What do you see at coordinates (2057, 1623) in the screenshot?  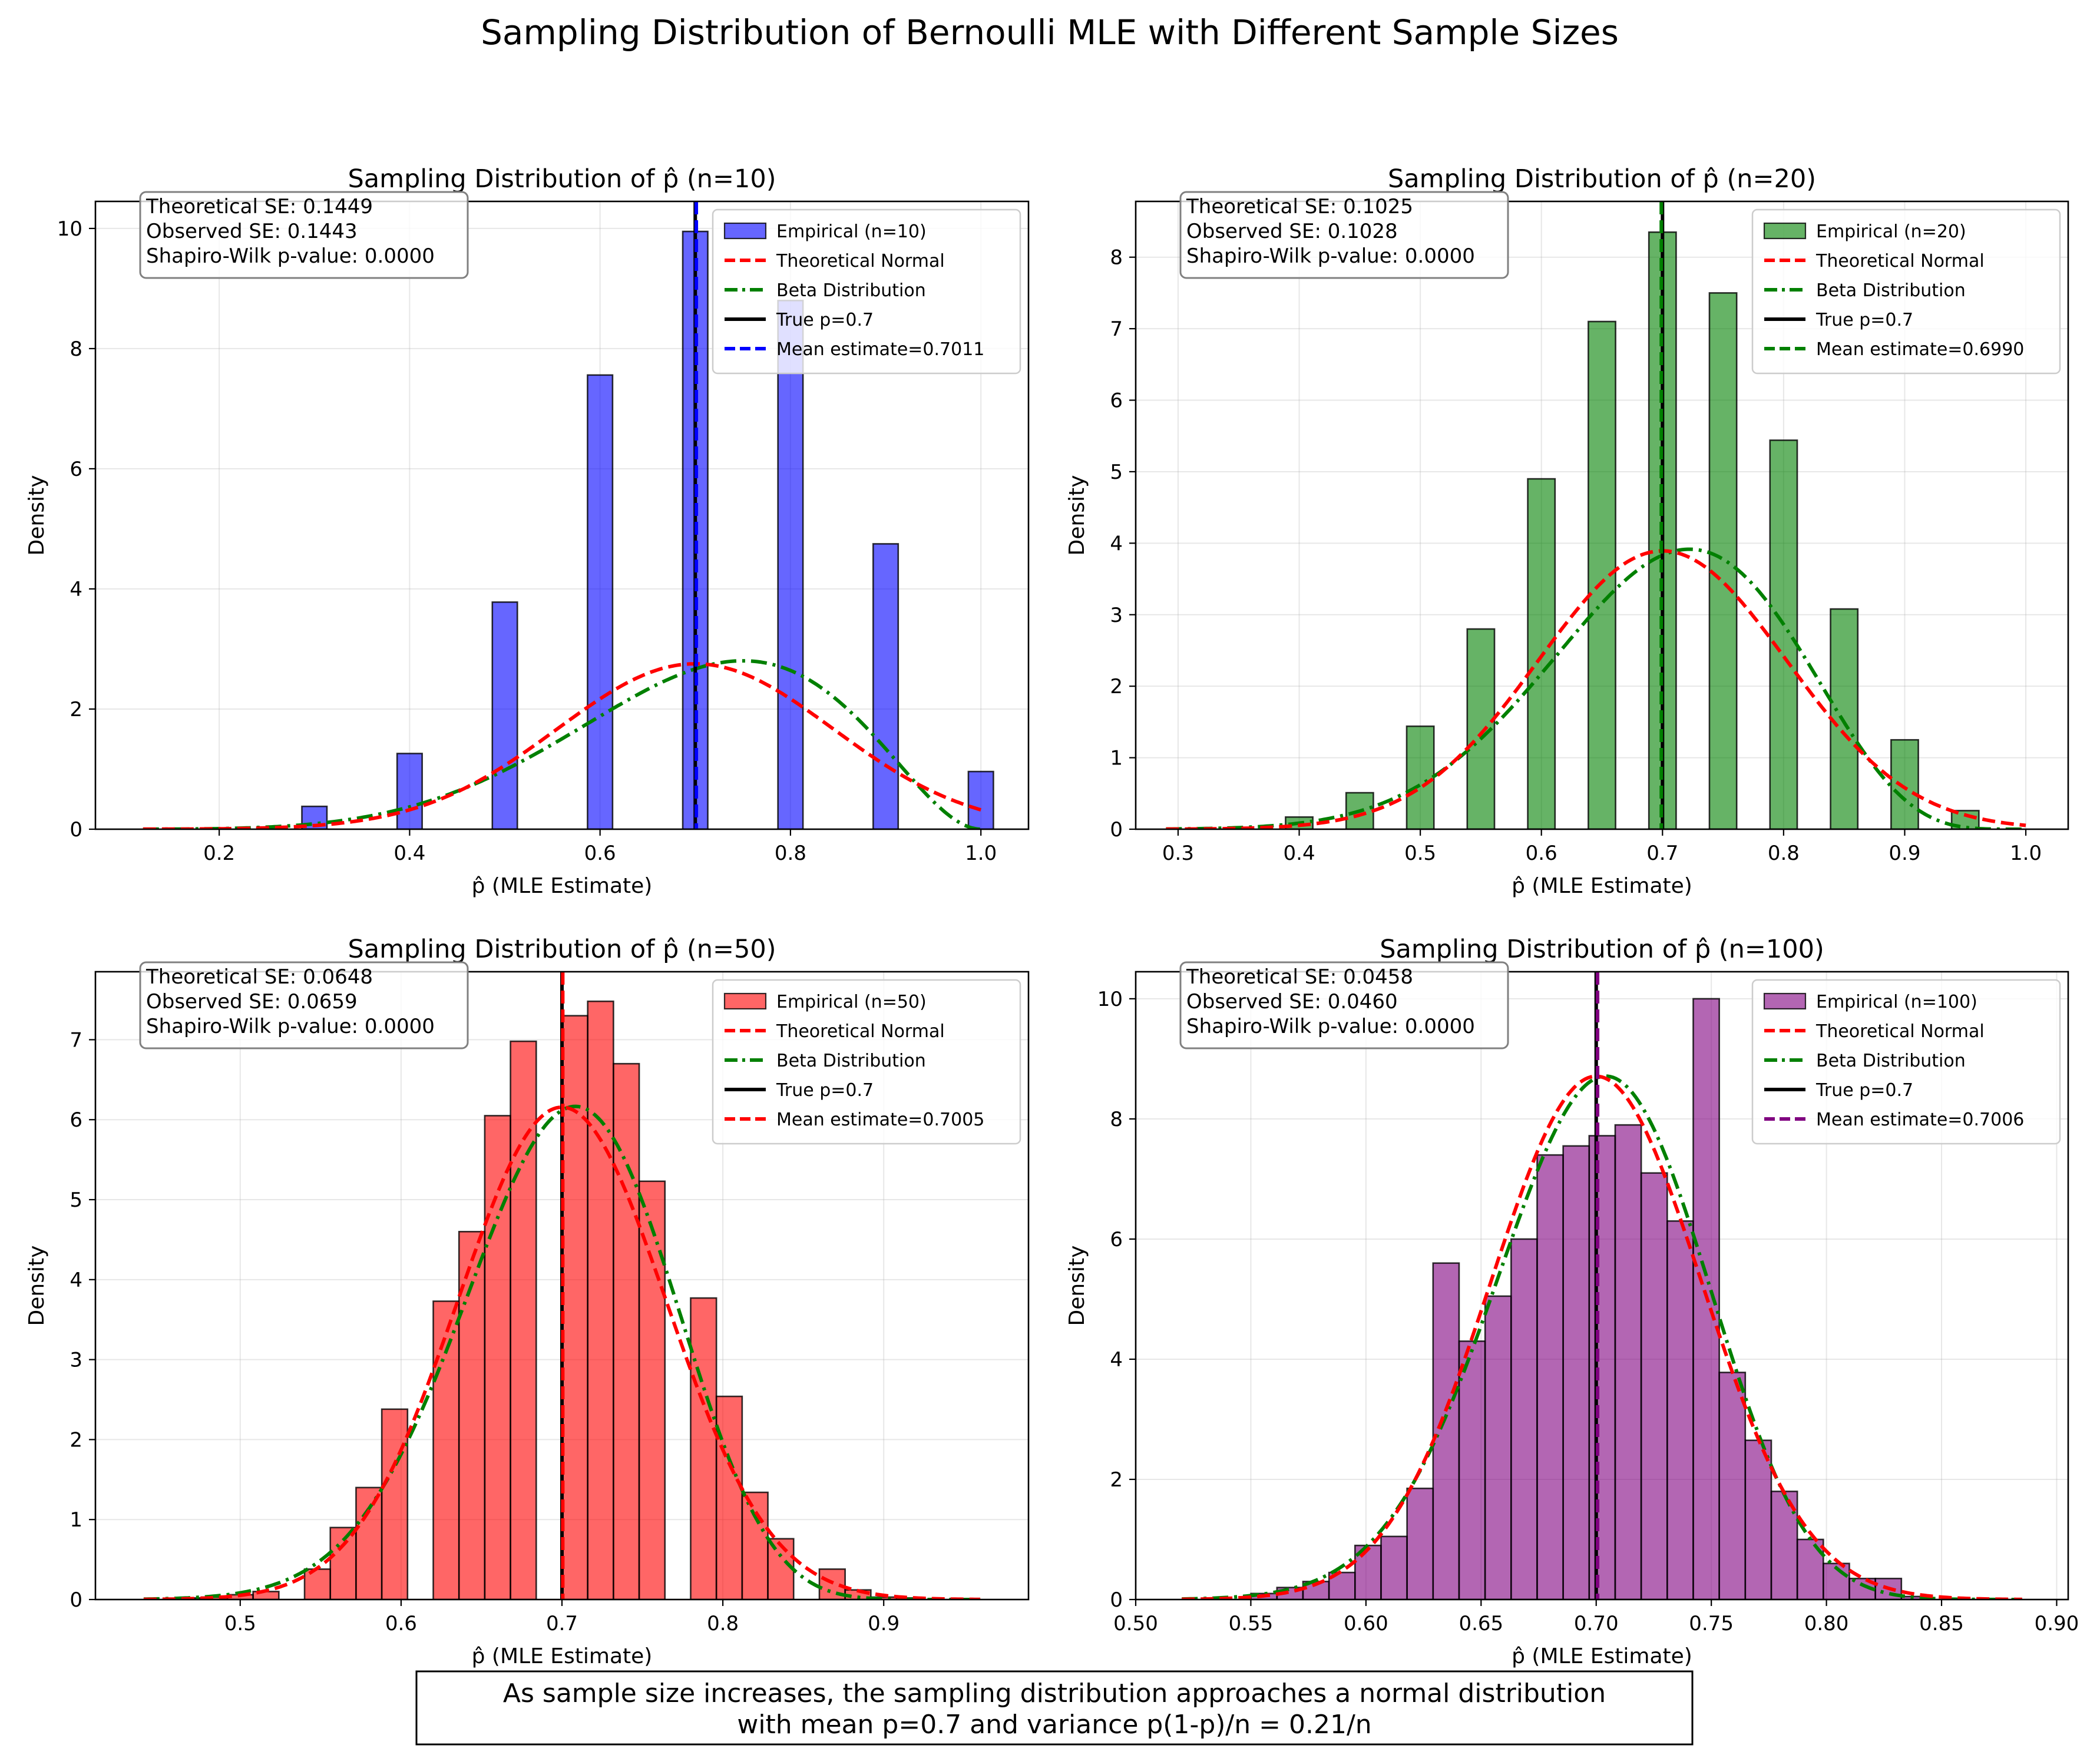 I see `x-tick-label: 0.90` at bounding box center [2057, 1623].